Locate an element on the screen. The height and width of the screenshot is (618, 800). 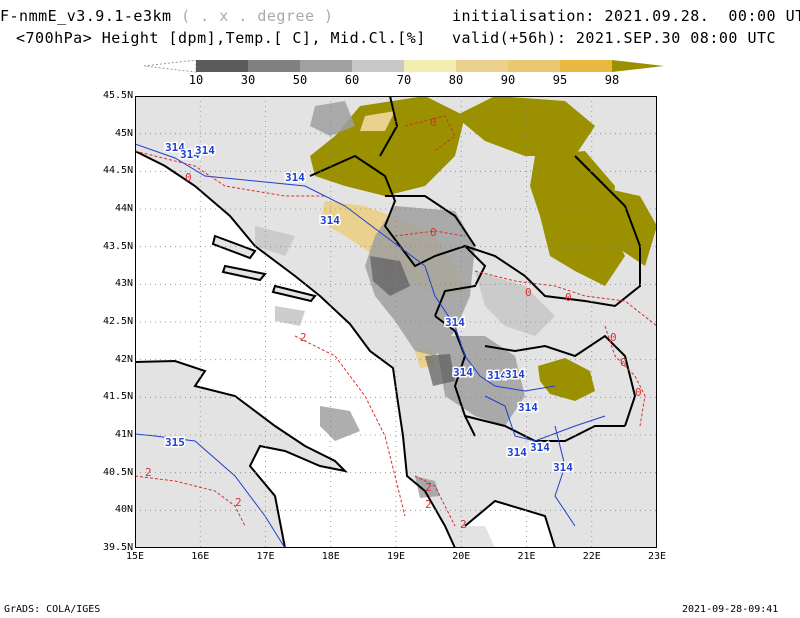
land-italy is located at coordinates (240, 454).